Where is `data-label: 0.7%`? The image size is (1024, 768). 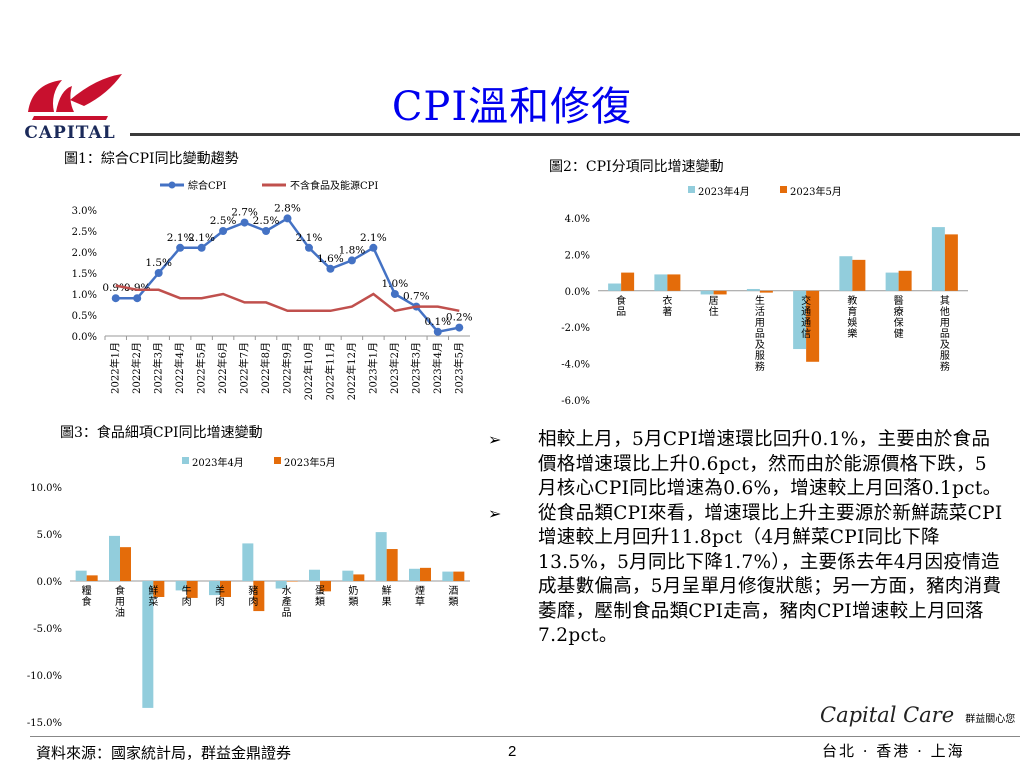
data-label: 0.7% is located at coordinates (416, 297).